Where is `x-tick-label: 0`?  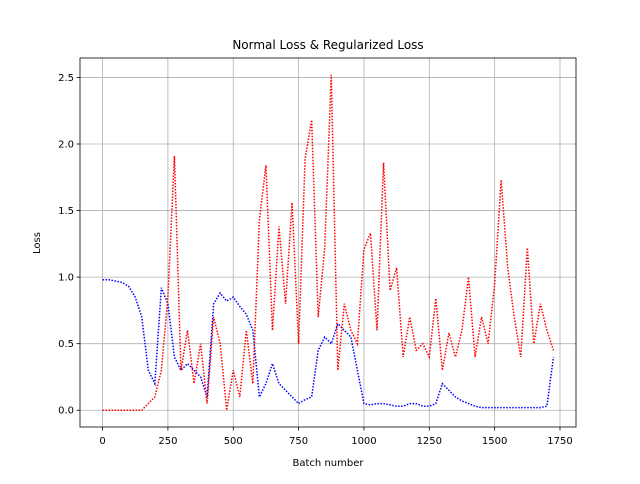
x-tick-label: 0 is located at coordinates (102, 441).